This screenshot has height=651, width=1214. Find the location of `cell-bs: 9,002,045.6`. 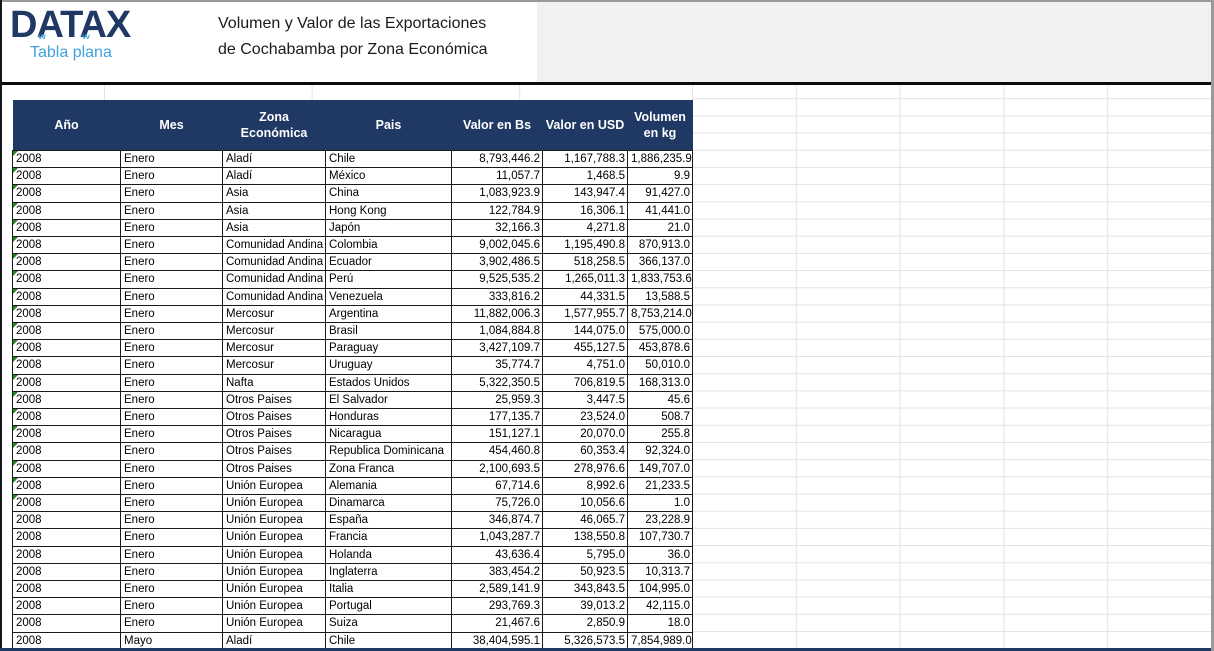

cell-bs: 9,002,045.6 is located at coordinates (497, 245).